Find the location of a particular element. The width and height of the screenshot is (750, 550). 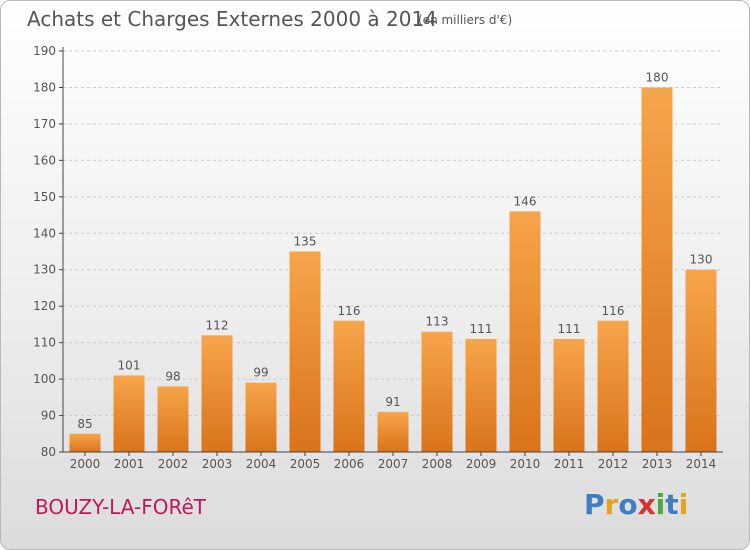

x-tick-label: 2003 is located at coordinates (217, 464).